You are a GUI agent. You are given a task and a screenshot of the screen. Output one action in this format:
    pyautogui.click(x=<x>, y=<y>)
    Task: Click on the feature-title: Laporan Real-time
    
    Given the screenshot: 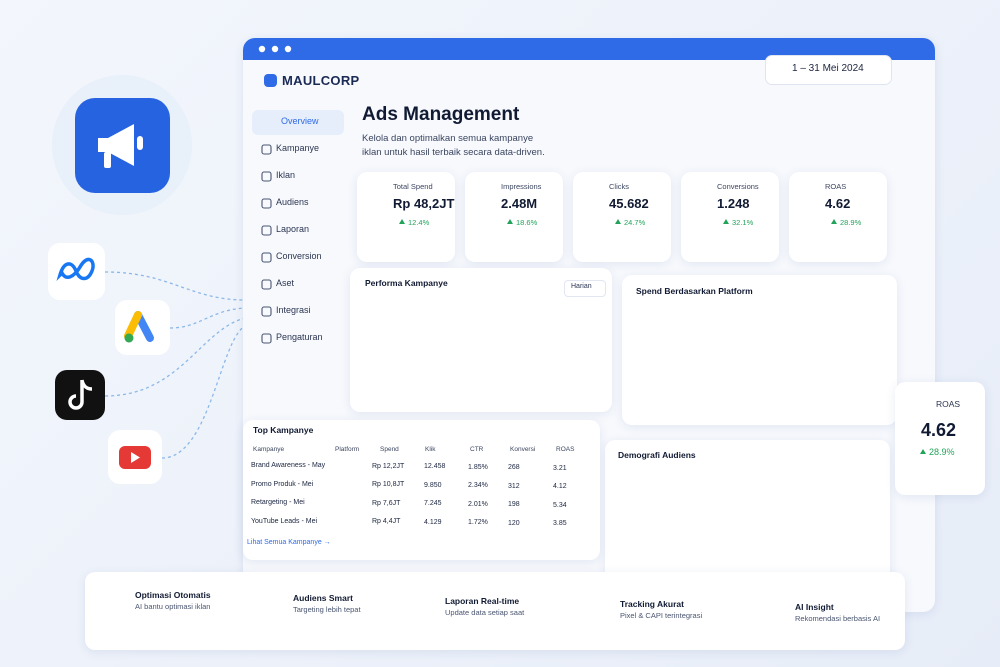 What is the action you would take?
    pyautogui.click(x=482, y=601)
    